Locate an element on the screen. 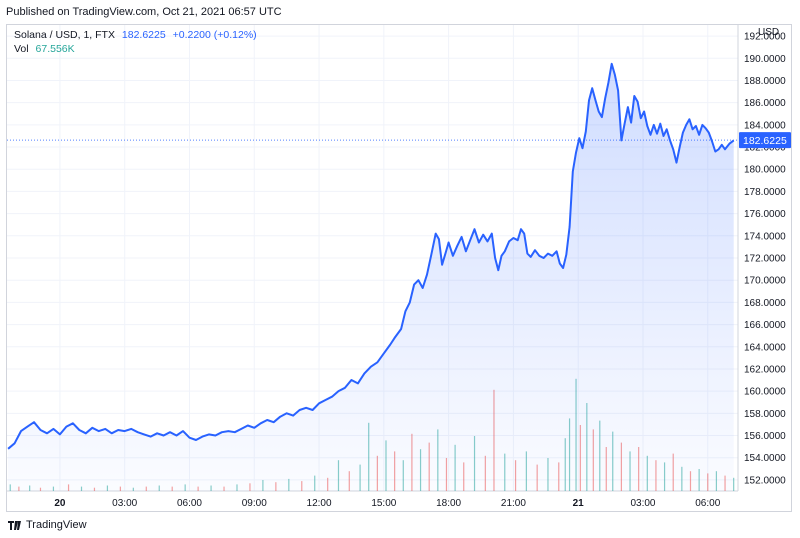 This screenshot has height=538, width=800. y-tick-label: 172.0000 is located at coordinates (765, 259).